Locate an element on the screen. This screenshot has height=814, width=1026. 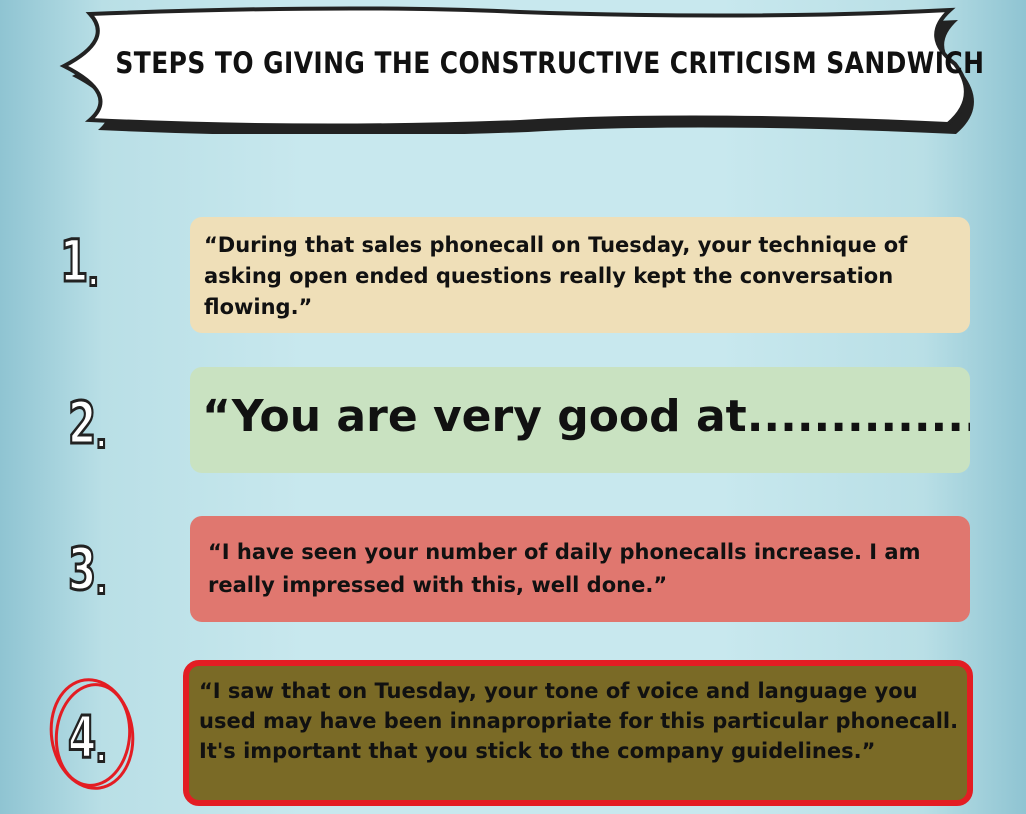
step-2-quote: “You are very good at..............” is located at coordinates (586, 416).